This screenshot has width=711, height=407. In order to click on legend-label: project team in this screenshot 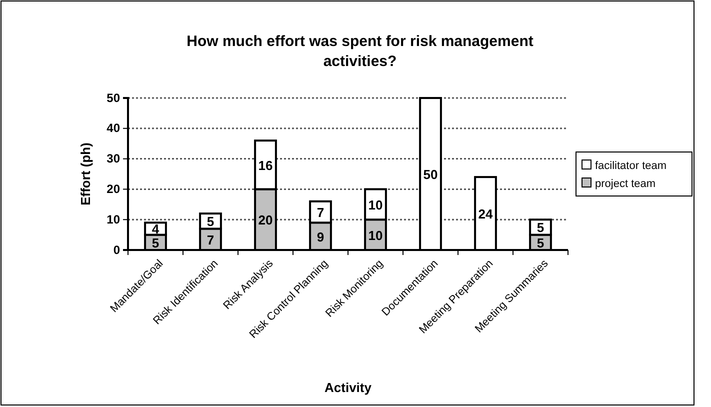, I will do `click(625, 184)`.